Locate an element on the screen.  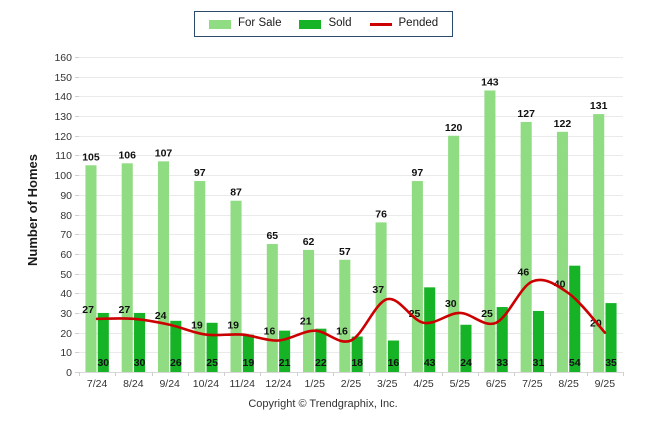
pended-data-label: 21 is located at coordinates (306, 322).